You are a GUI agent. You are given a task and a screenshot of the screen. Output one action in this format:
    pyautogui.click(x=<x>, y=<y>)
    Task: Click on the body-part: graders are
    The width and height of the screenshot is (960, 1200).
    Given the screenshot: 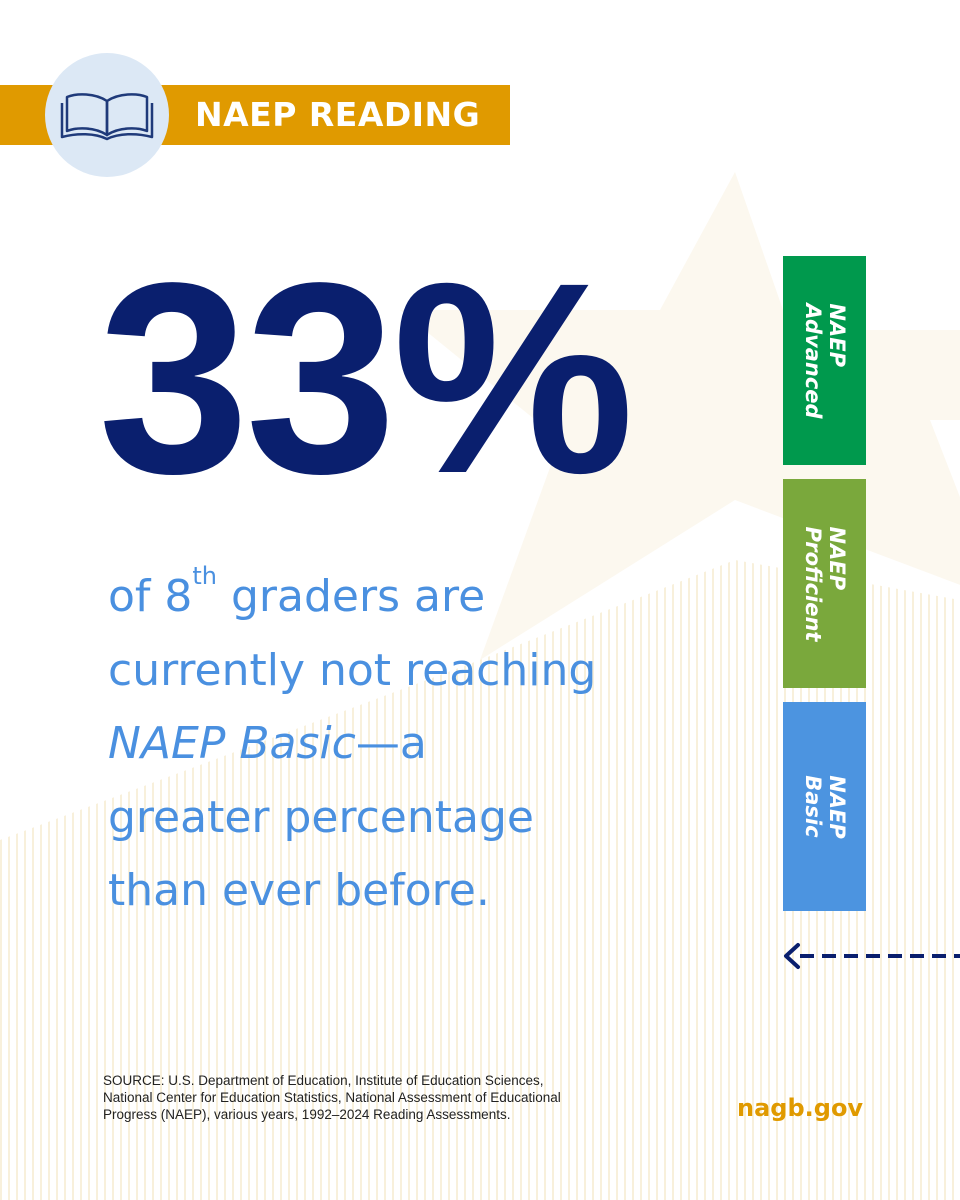 What is the action you would take?
    pyautogui.click(x=351, y=596)
    